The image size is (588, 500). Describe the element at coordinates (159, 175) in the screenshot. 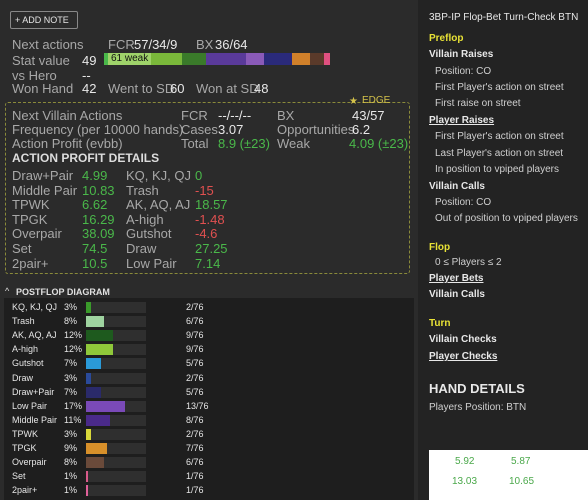

I see `detail-label: KQ, KJ, QJ` at that location.